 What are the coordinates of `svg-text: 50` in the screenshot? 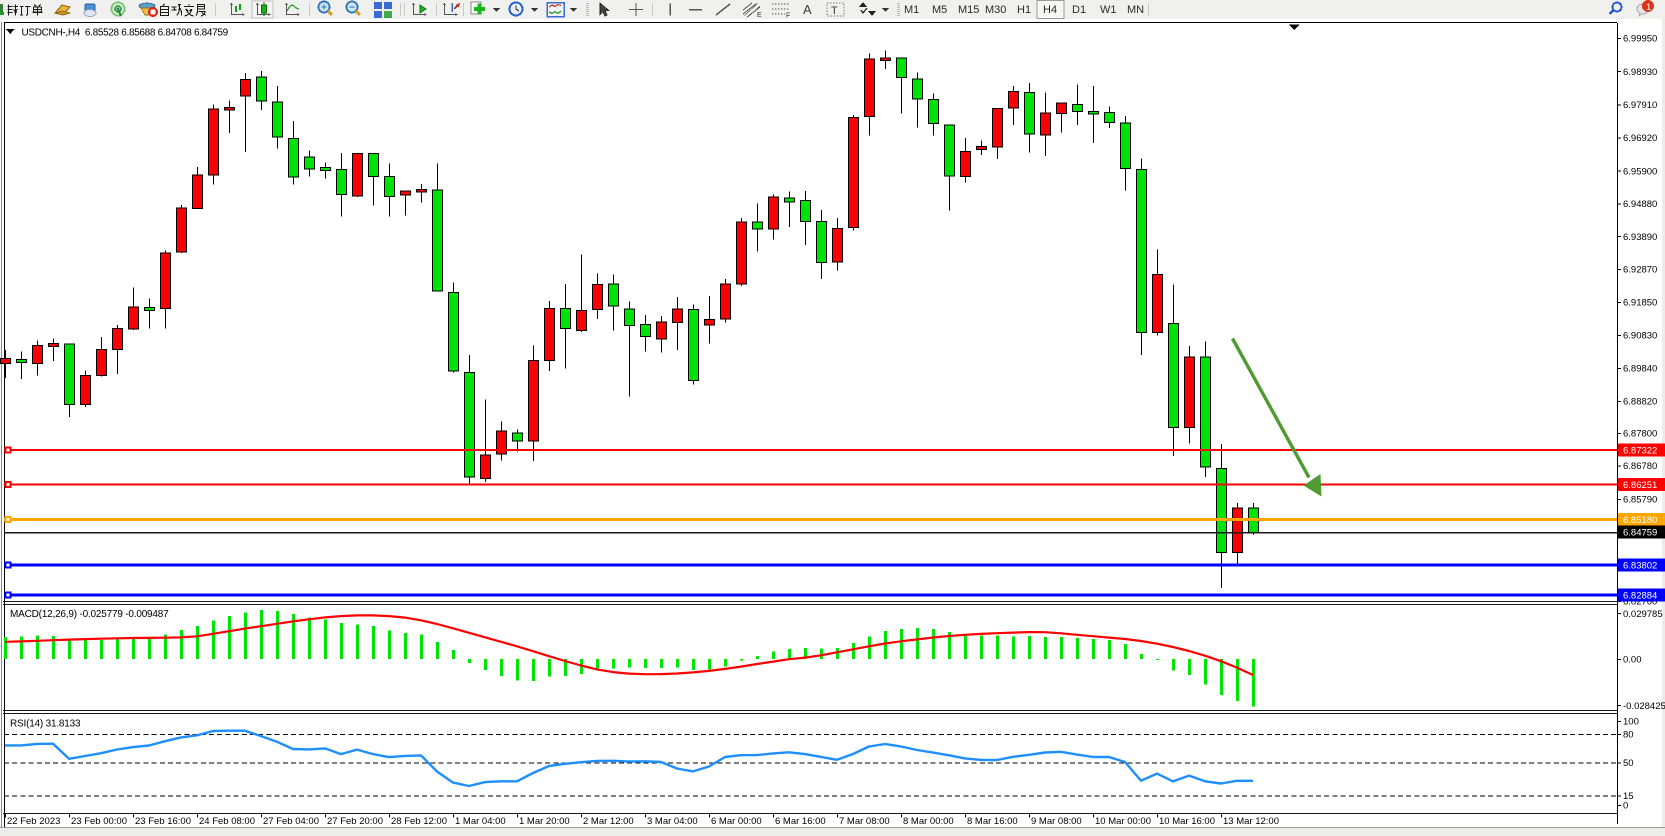 It's located at (1628, 763).